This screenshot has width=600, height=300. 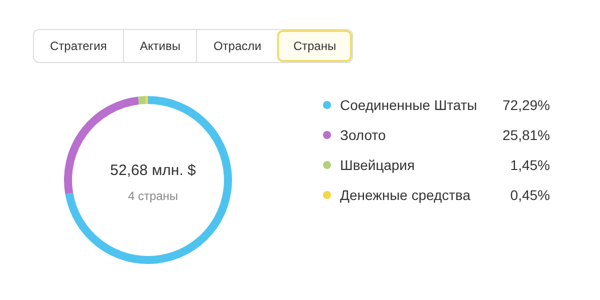 I want to click on legend-label: Золото, so click(x=363, y=135).